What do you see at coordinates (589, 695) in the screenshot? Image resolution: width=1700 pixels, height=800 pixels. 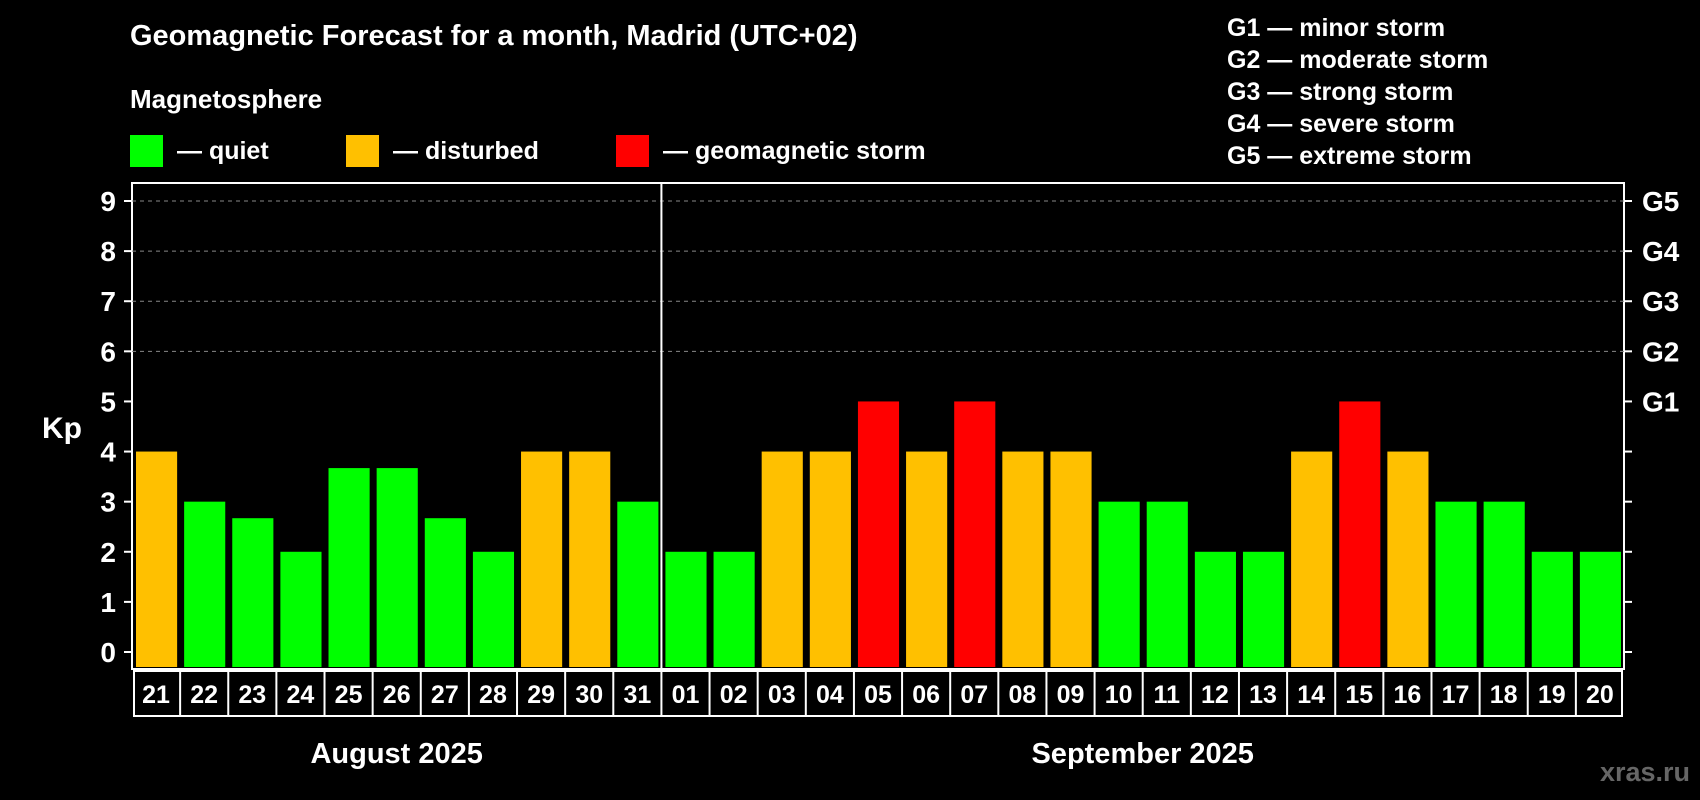 I see `x-tick-label-30: 30` at bounding box center [589, 695].